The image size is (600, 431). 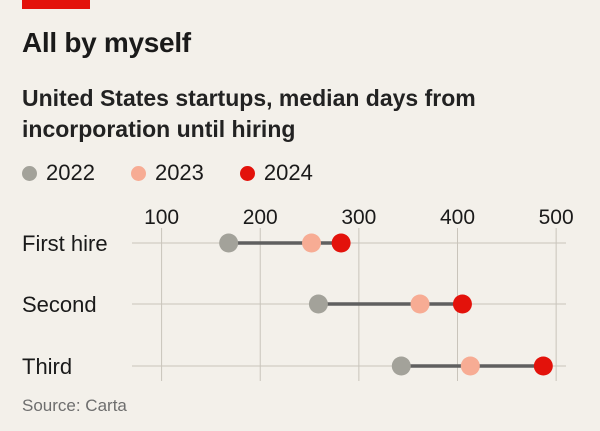 What do you see at coordinates (106, 42) in the screenshot?
I see `chart-title: All by myself` at bounding box center [106, 42].